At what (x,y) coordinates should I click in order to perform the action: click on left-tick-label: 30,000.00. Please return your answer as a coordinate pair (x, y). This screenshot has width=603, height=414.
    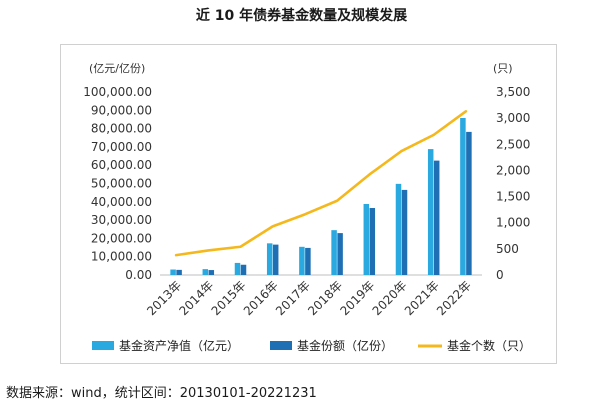
    Looking at the image, I should click on (121, 220).